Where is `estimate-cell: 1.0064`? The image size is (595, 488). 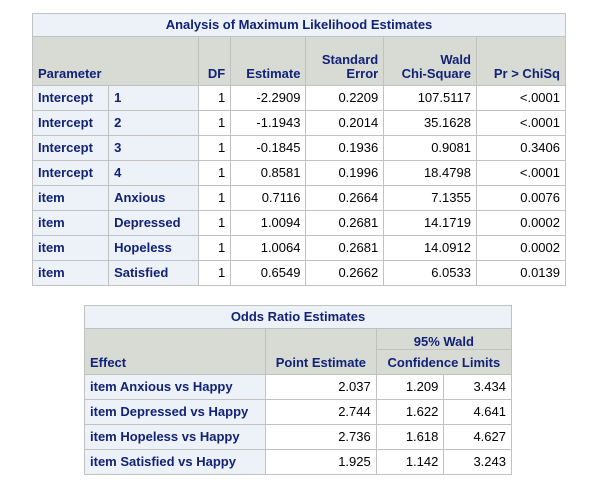
estimate-cell: 1.0064 is located at coordinates (268, 248).